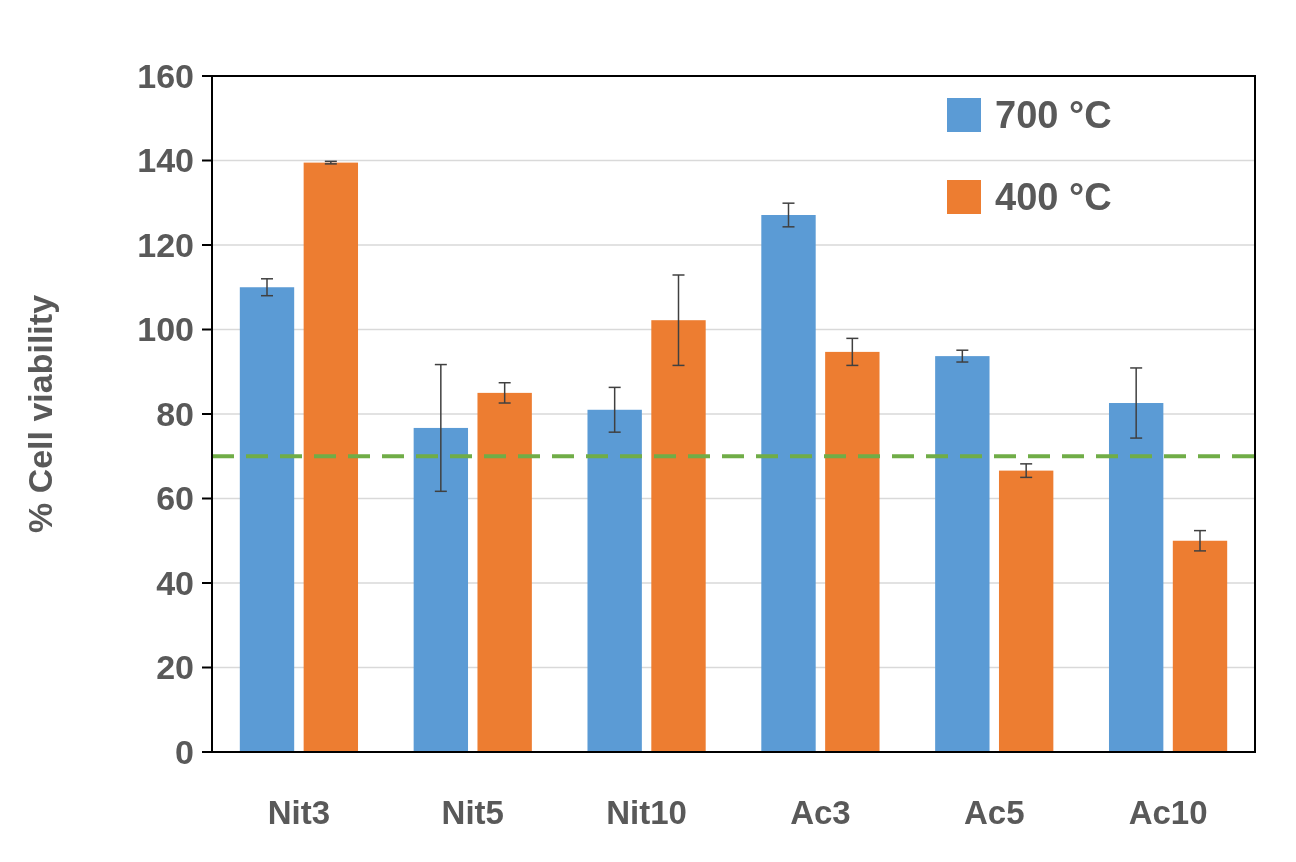 The image size is (1296, 862). Describe the element at coordinates (175, 498) in the screenshot. I see `y-tick-label: 60` at that location.